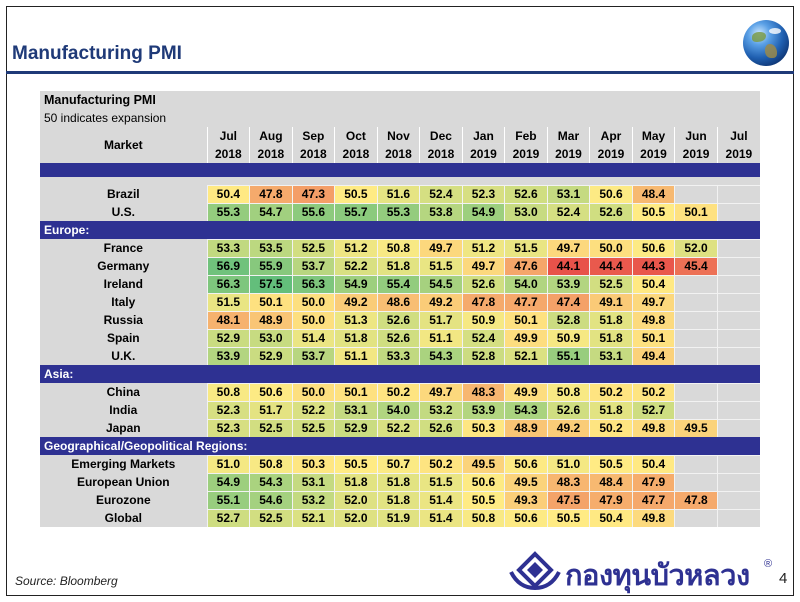  What do you see at coordinates (271, 409) in the screenshot?
I see `pmi-cell: 51.7` at bounding box center [271, 409].